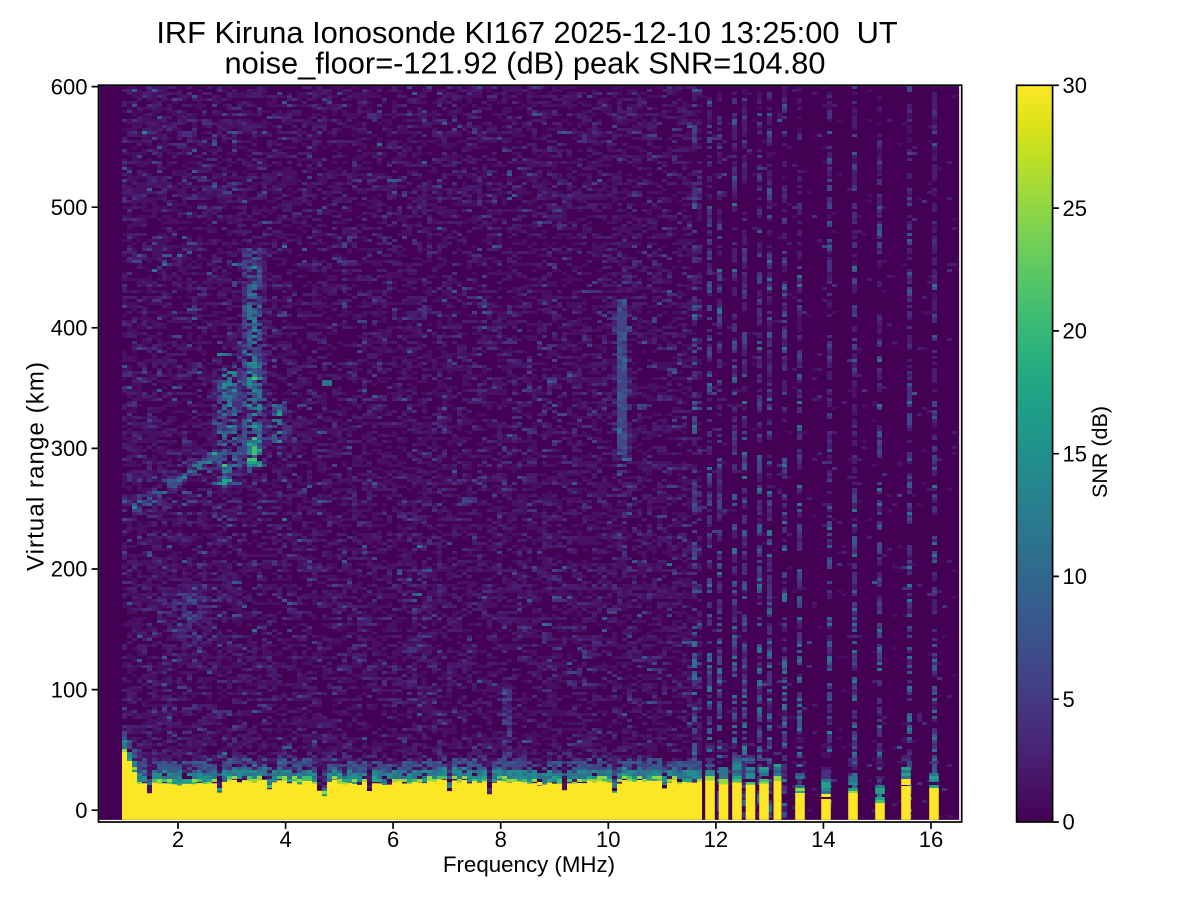  What do you see at coordinates (69, 569) in the screenshot?
I see `svg-text: 200` at bounding box center [69, 569].